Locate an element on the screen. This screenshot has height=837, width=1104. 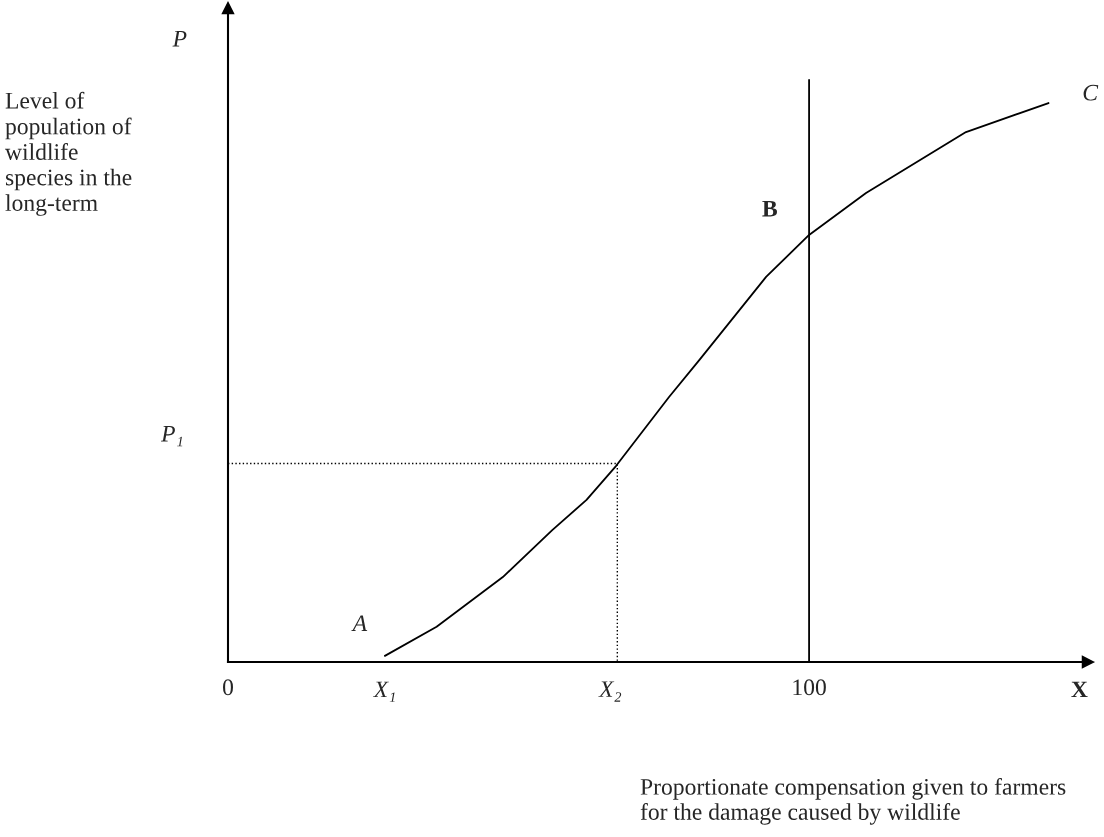
x-tick-label: 100 is located at coordinates (809, 687).